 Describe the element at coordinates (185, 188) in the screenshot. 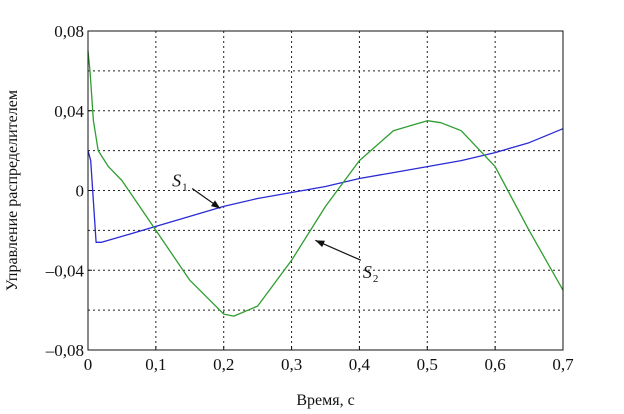

I see `series-annotation-subscript: 1` at that location.